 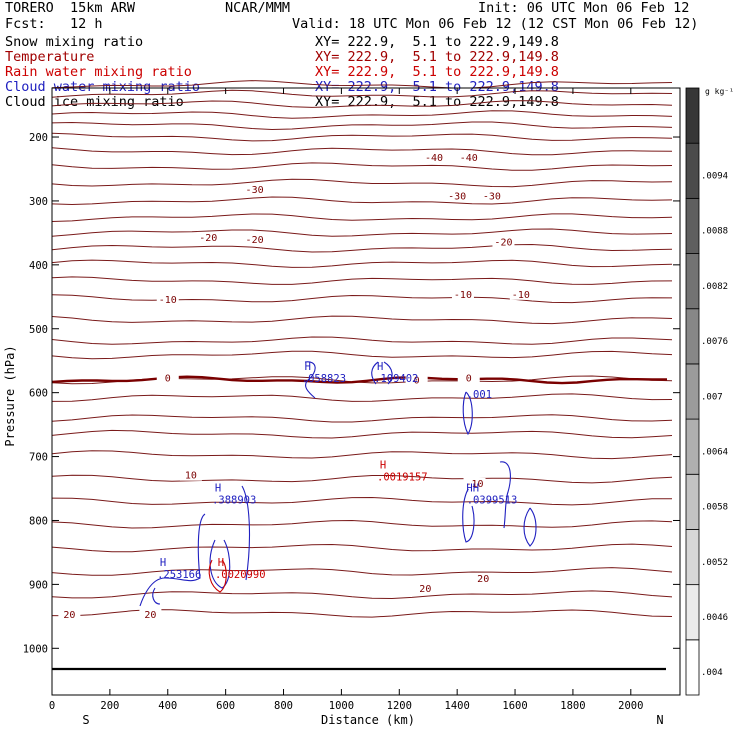 What do you see at coordinates (52, 706) in the screenshot?
I see `x-tick-label: 0` at bounding box center [52, 706].